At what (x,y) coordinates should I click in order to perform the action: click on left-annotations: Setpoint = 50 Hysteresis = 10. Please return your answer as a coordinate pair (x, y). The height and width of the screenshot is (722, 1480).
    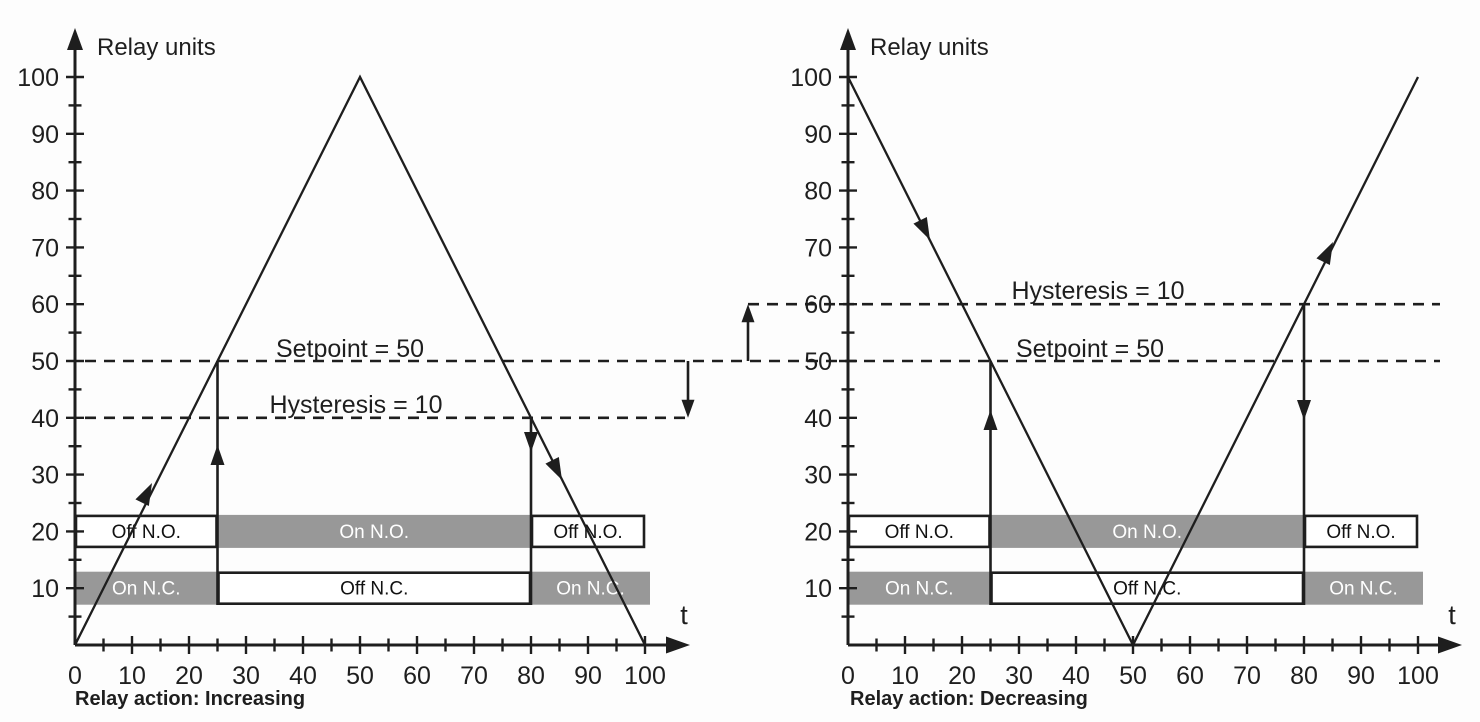
    Looking at the image, I should click on (356, 377).